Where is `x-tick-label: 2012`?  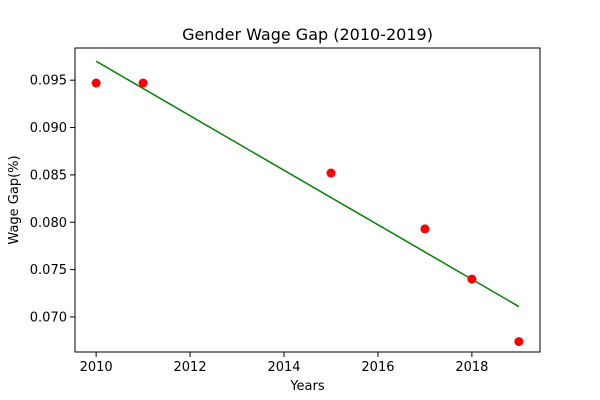
x-tick-label: 2012 is located at coordinates (190, 367).